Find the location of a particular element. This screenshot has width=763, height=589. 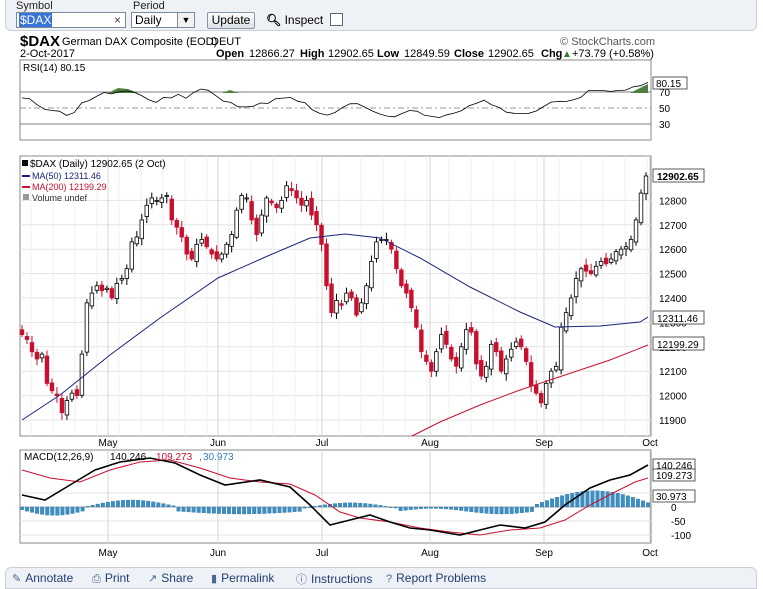

share-link: ↗ Share is located at coordinates (170, 578).